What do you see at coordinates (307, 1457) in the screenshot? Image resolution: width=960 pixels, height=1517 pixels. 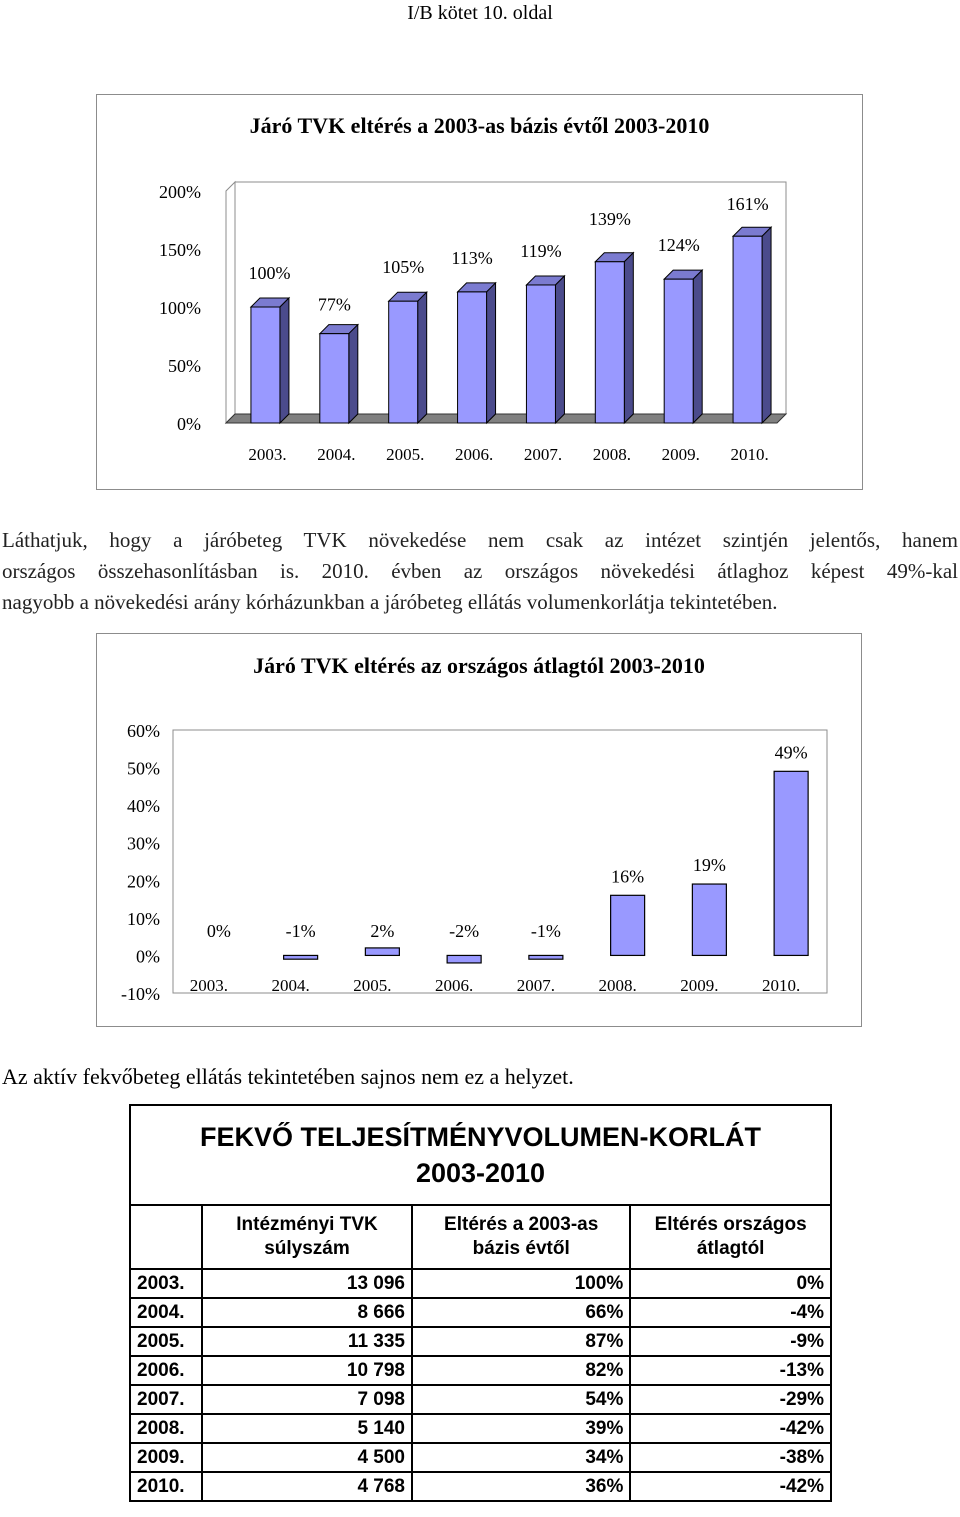 I see `table-cell: 4 500` at bounding box center [307, 1457].